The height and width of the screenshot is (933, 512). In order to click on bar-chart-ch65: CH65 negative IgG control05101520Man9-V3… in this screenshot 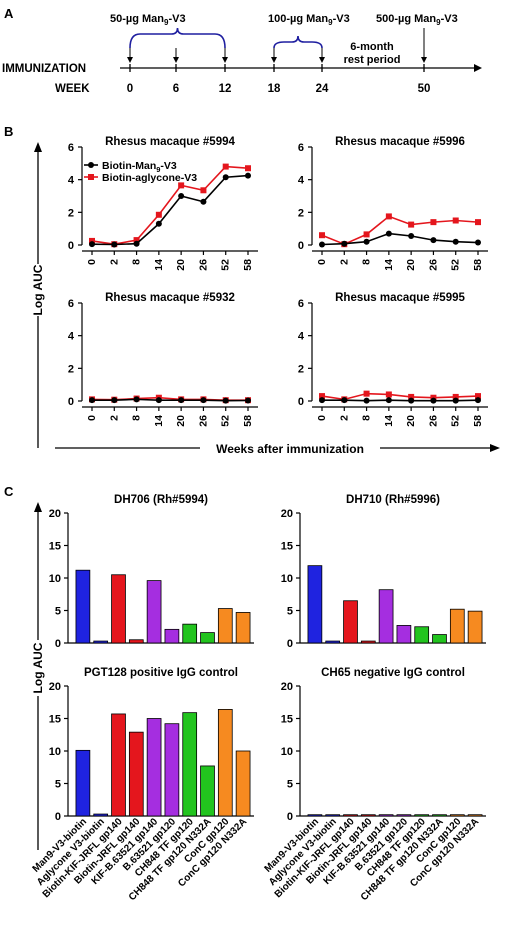, I will do `click(374, 785)`.